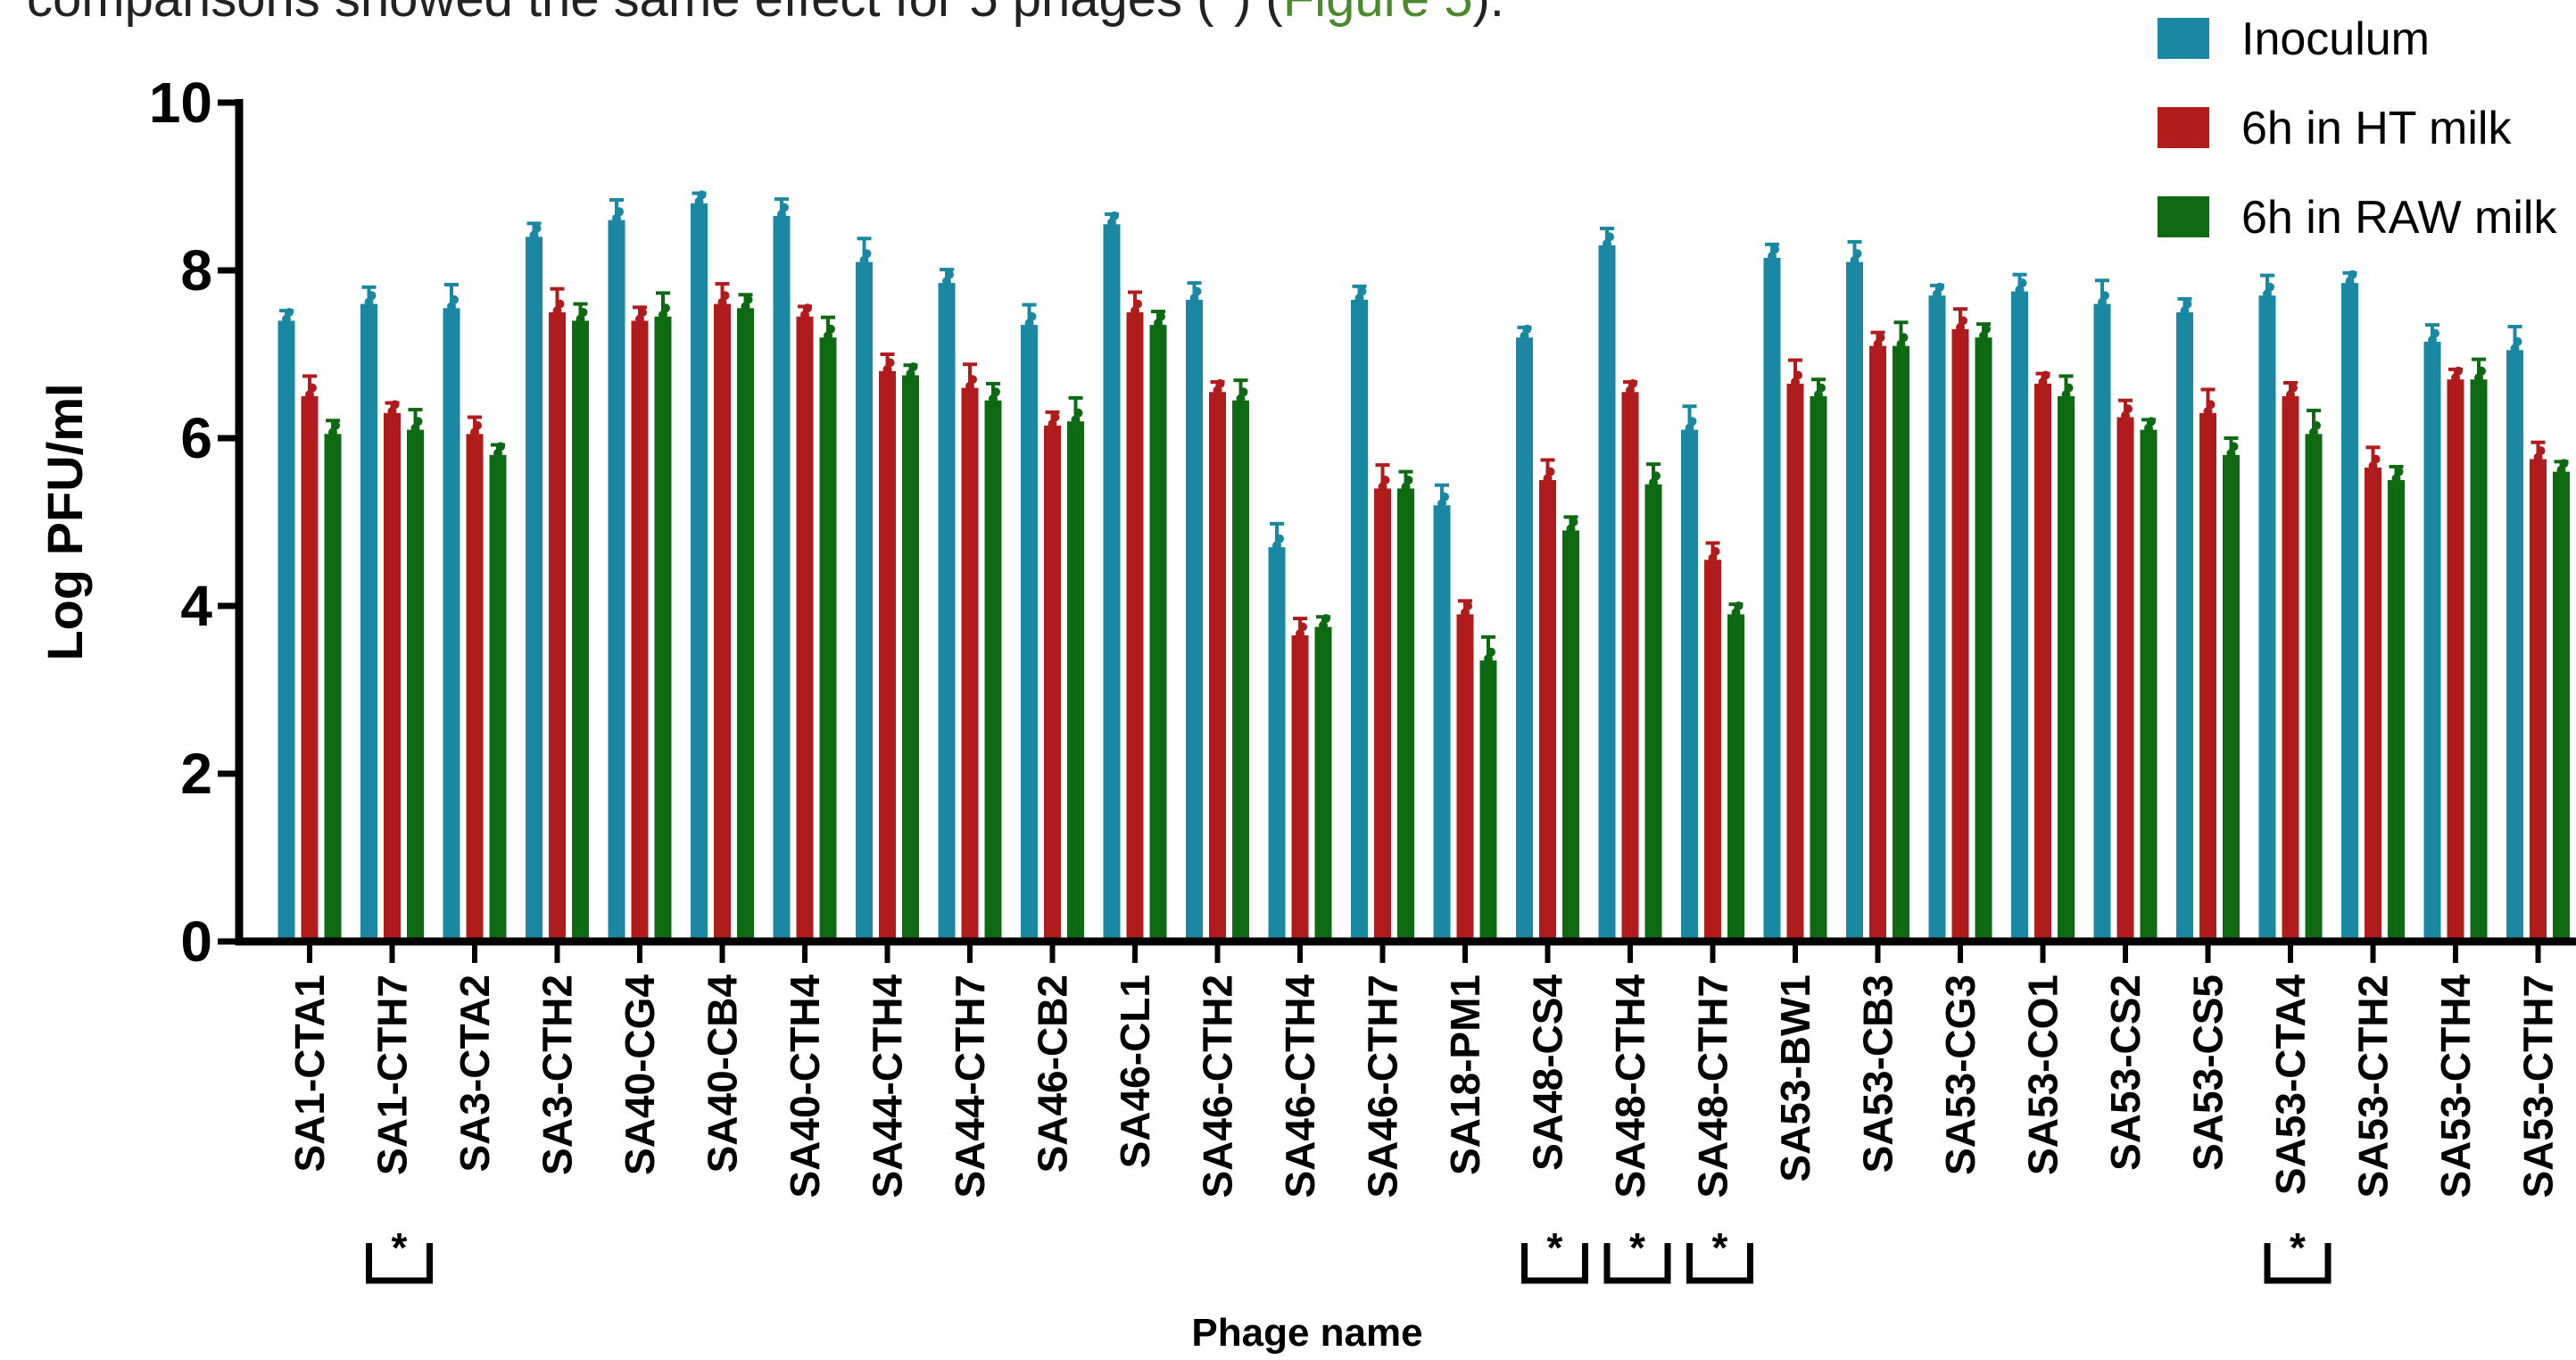  I want to click on figure-5-link: Figure 5, so click(1378, 14).